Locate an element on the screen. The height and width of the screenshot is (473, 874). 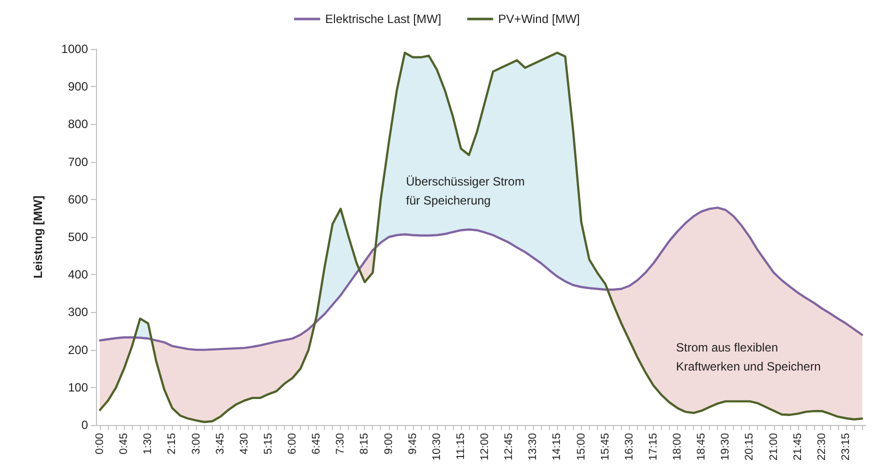
x-tick-label: 2:15 is located at coordinates (172, 443).